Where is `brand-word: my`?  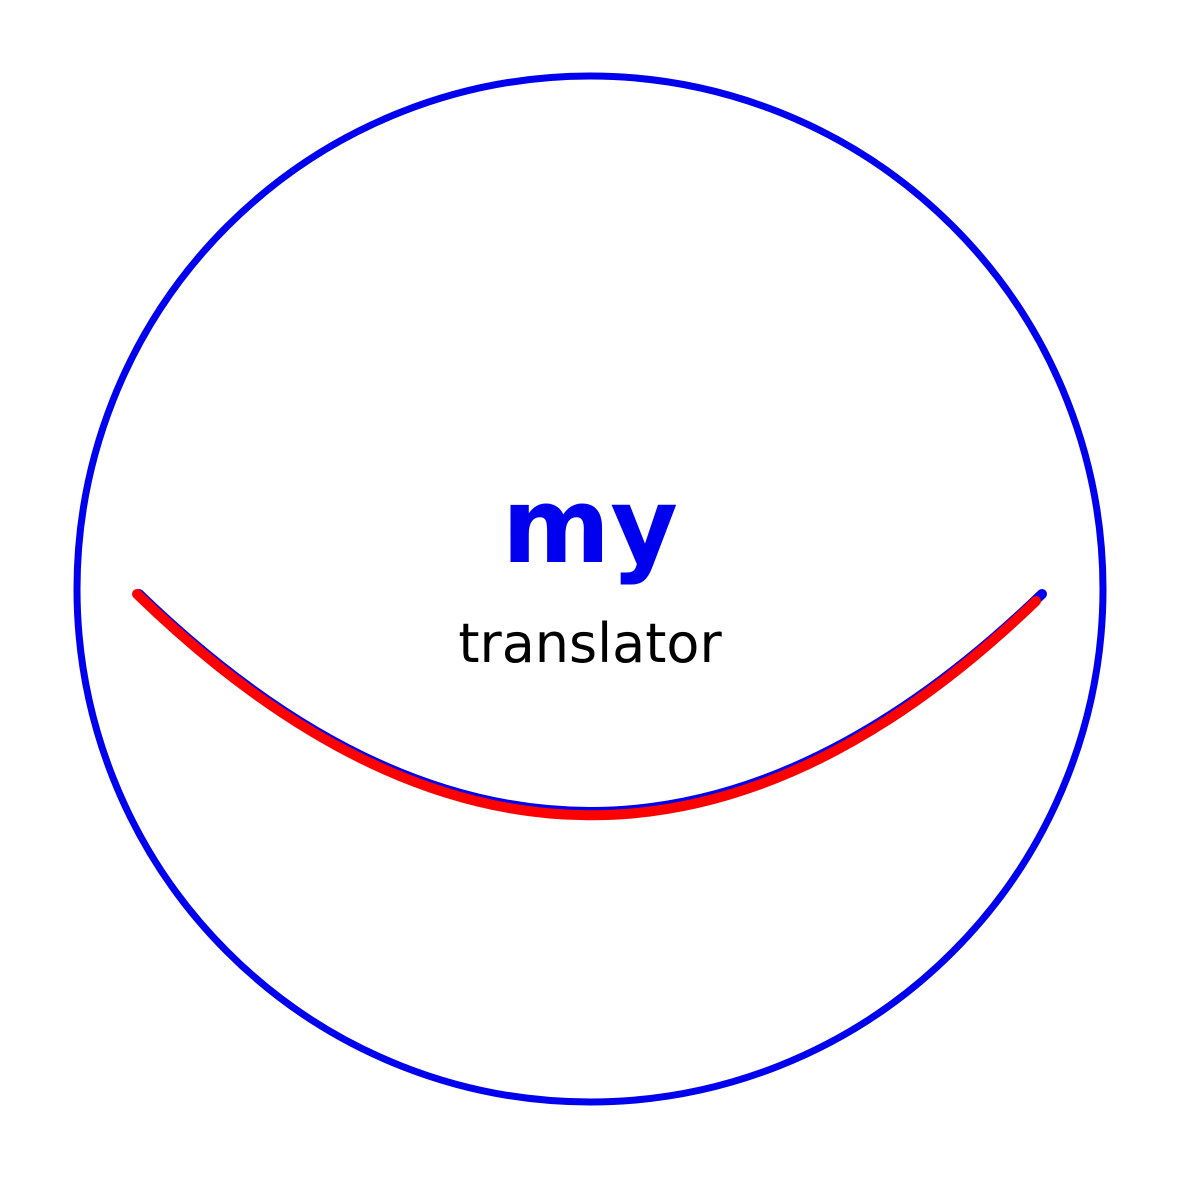
brand-word: my is located at coordinates (590, 526).